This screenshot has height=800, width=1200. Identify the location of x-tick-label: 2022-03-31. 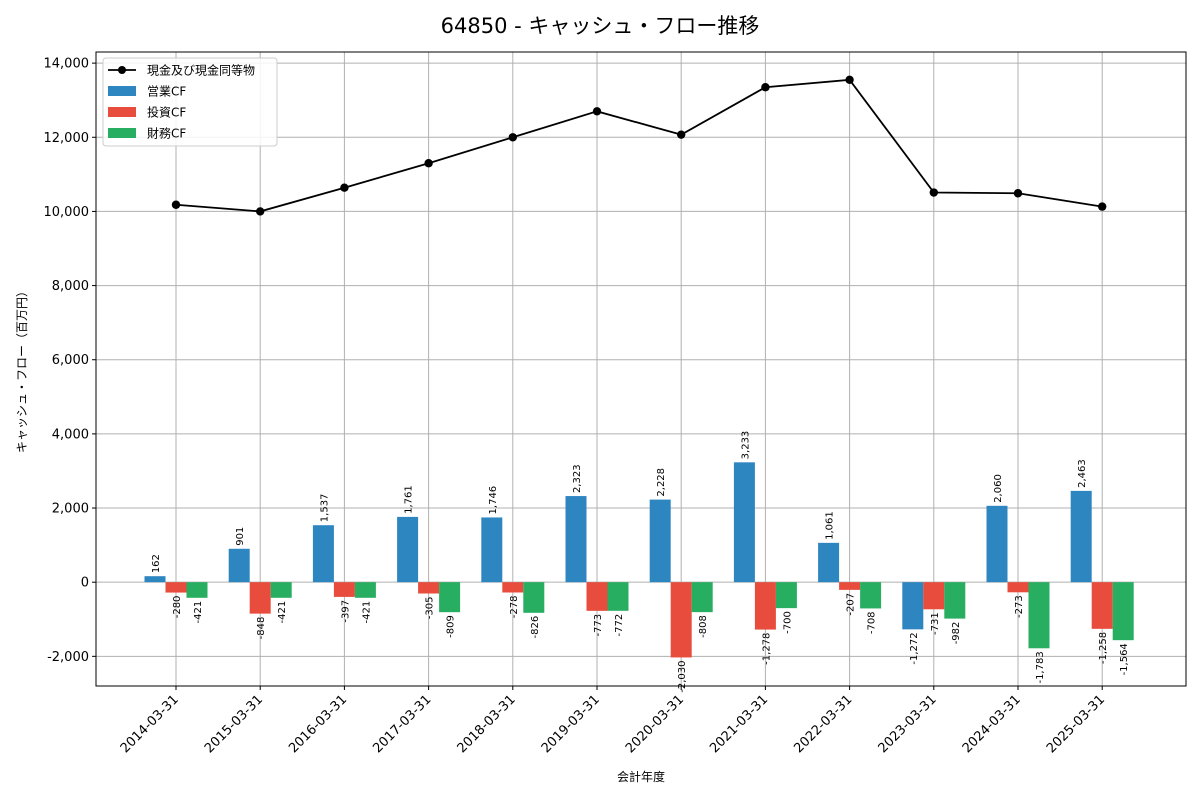
(823, 724).